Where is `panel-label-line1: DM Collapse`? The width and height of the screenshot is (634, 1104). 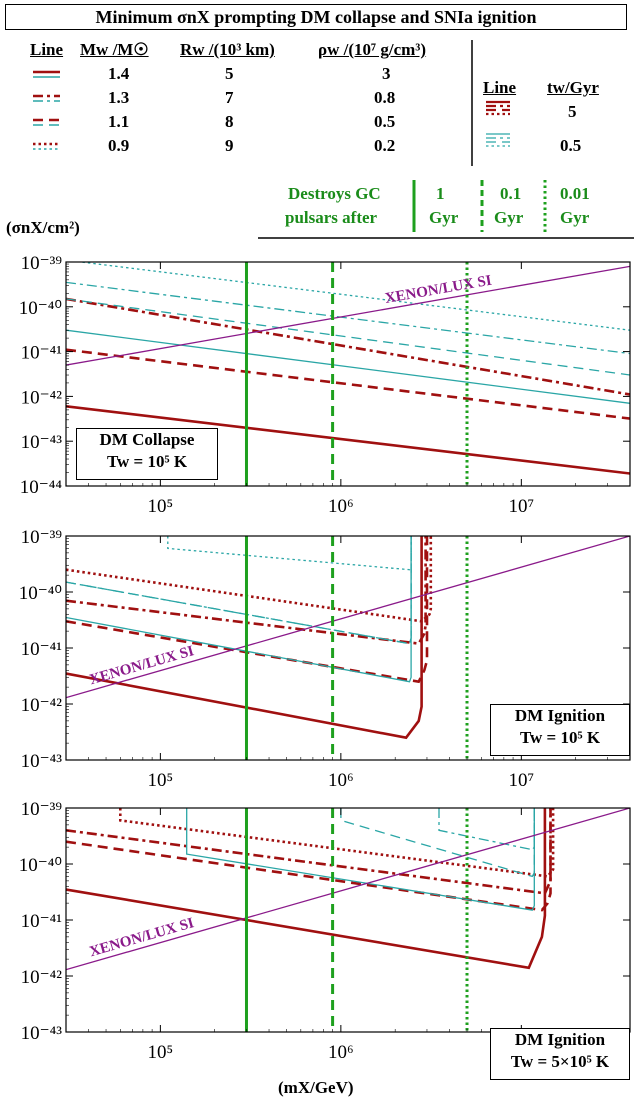 panel-label-line1: DM Collapse is located at coordinates (147, 439).